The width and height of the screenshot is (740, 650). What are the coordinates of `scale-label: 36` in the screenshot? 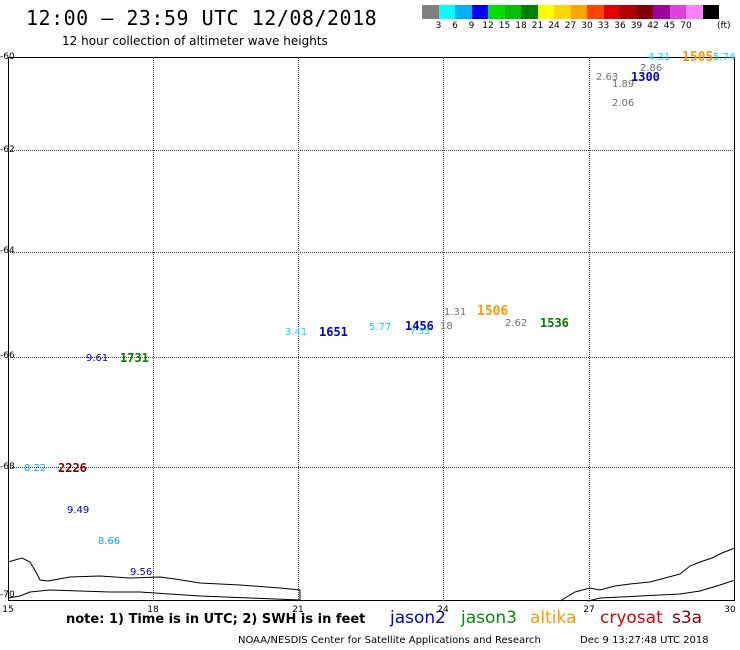 It's located at (620, 26).